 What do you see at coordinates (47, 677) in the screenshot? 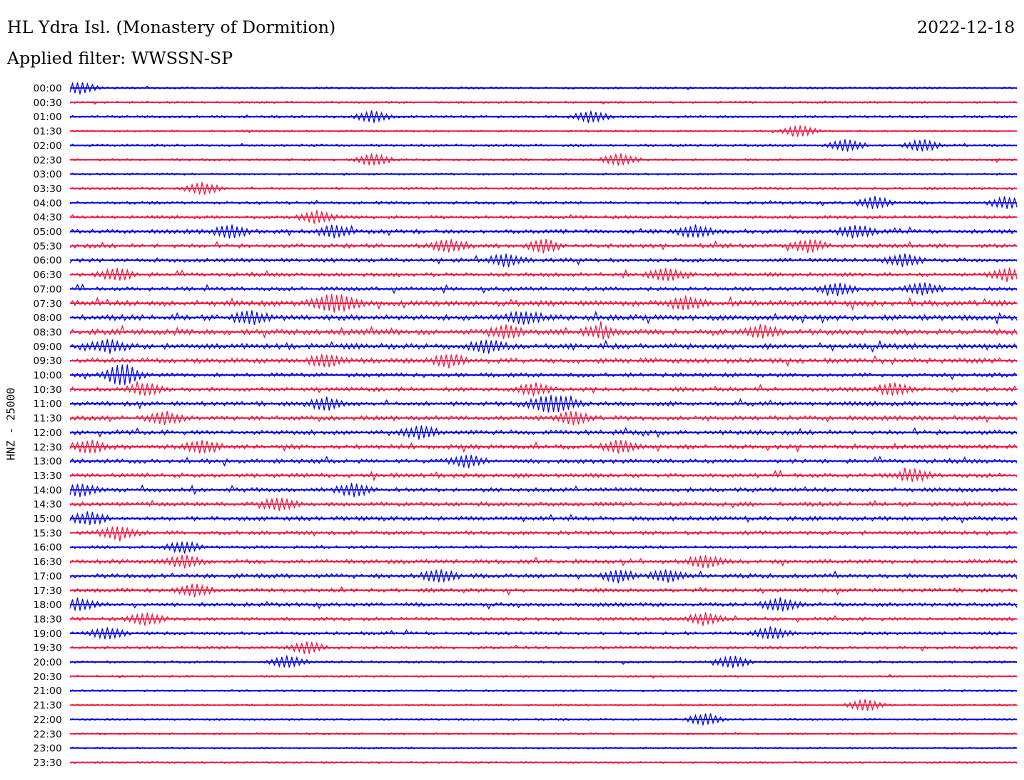
I see `time-tick-label: 20:30` at bounding box center [47, 677].